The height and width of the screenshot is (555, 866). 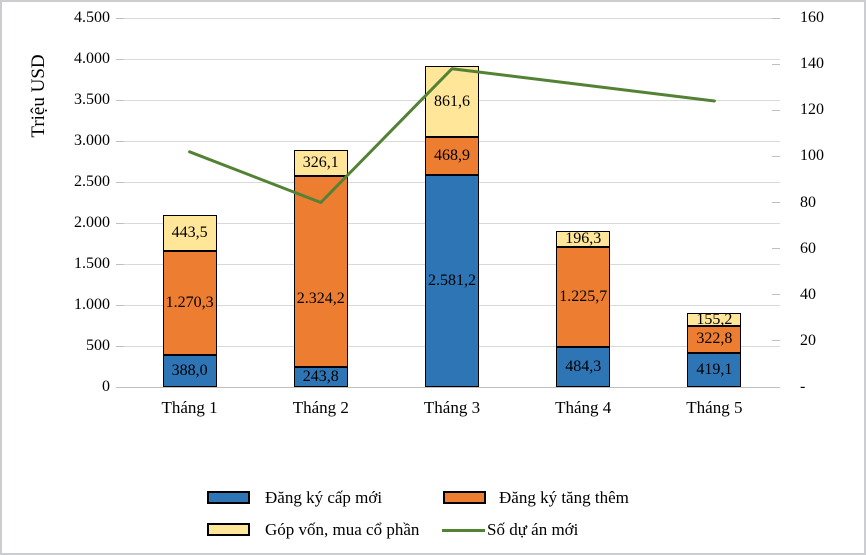 What do you see at coordinates (464, 497) in the screenshot?
I see `legend-swatch-additional-registration` at bounding box center [464, 497].